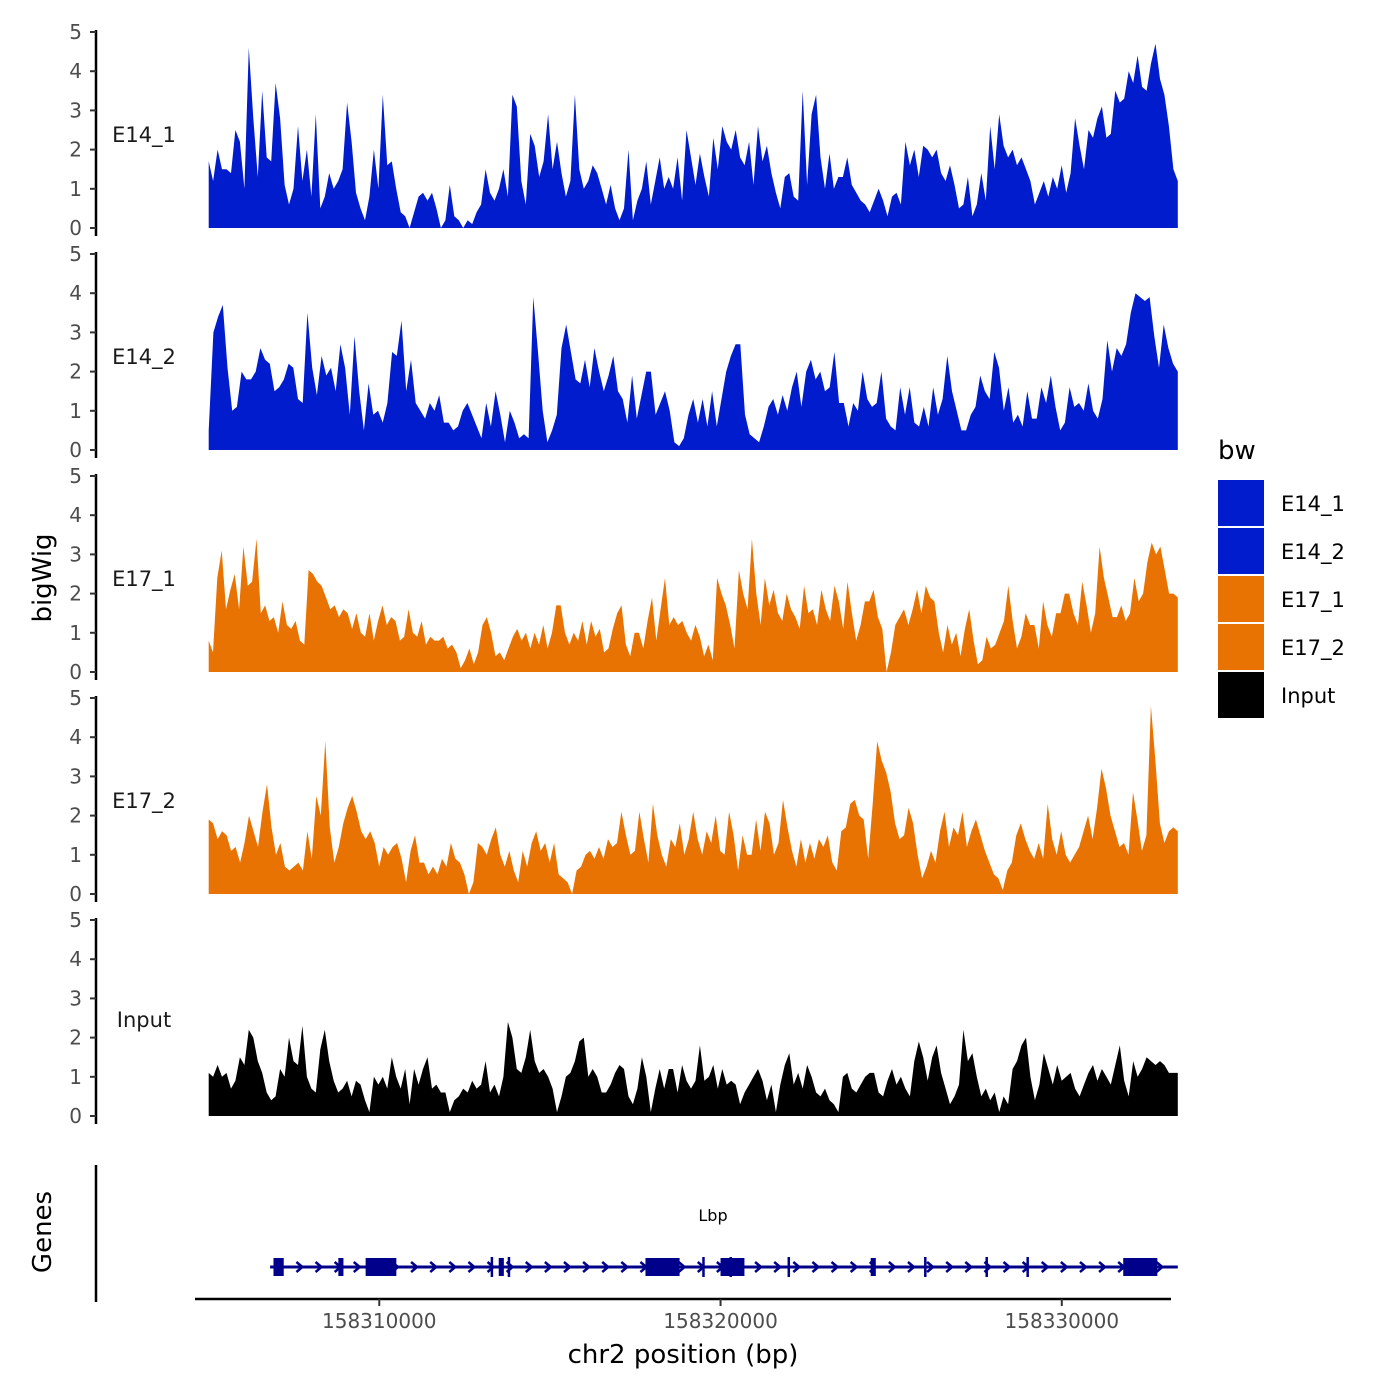 This screenshot has width=1400, height=1400. Describe the element at coordinates (1313, 552) in the screenshot. I see `legend-label: E14_2` at that location.